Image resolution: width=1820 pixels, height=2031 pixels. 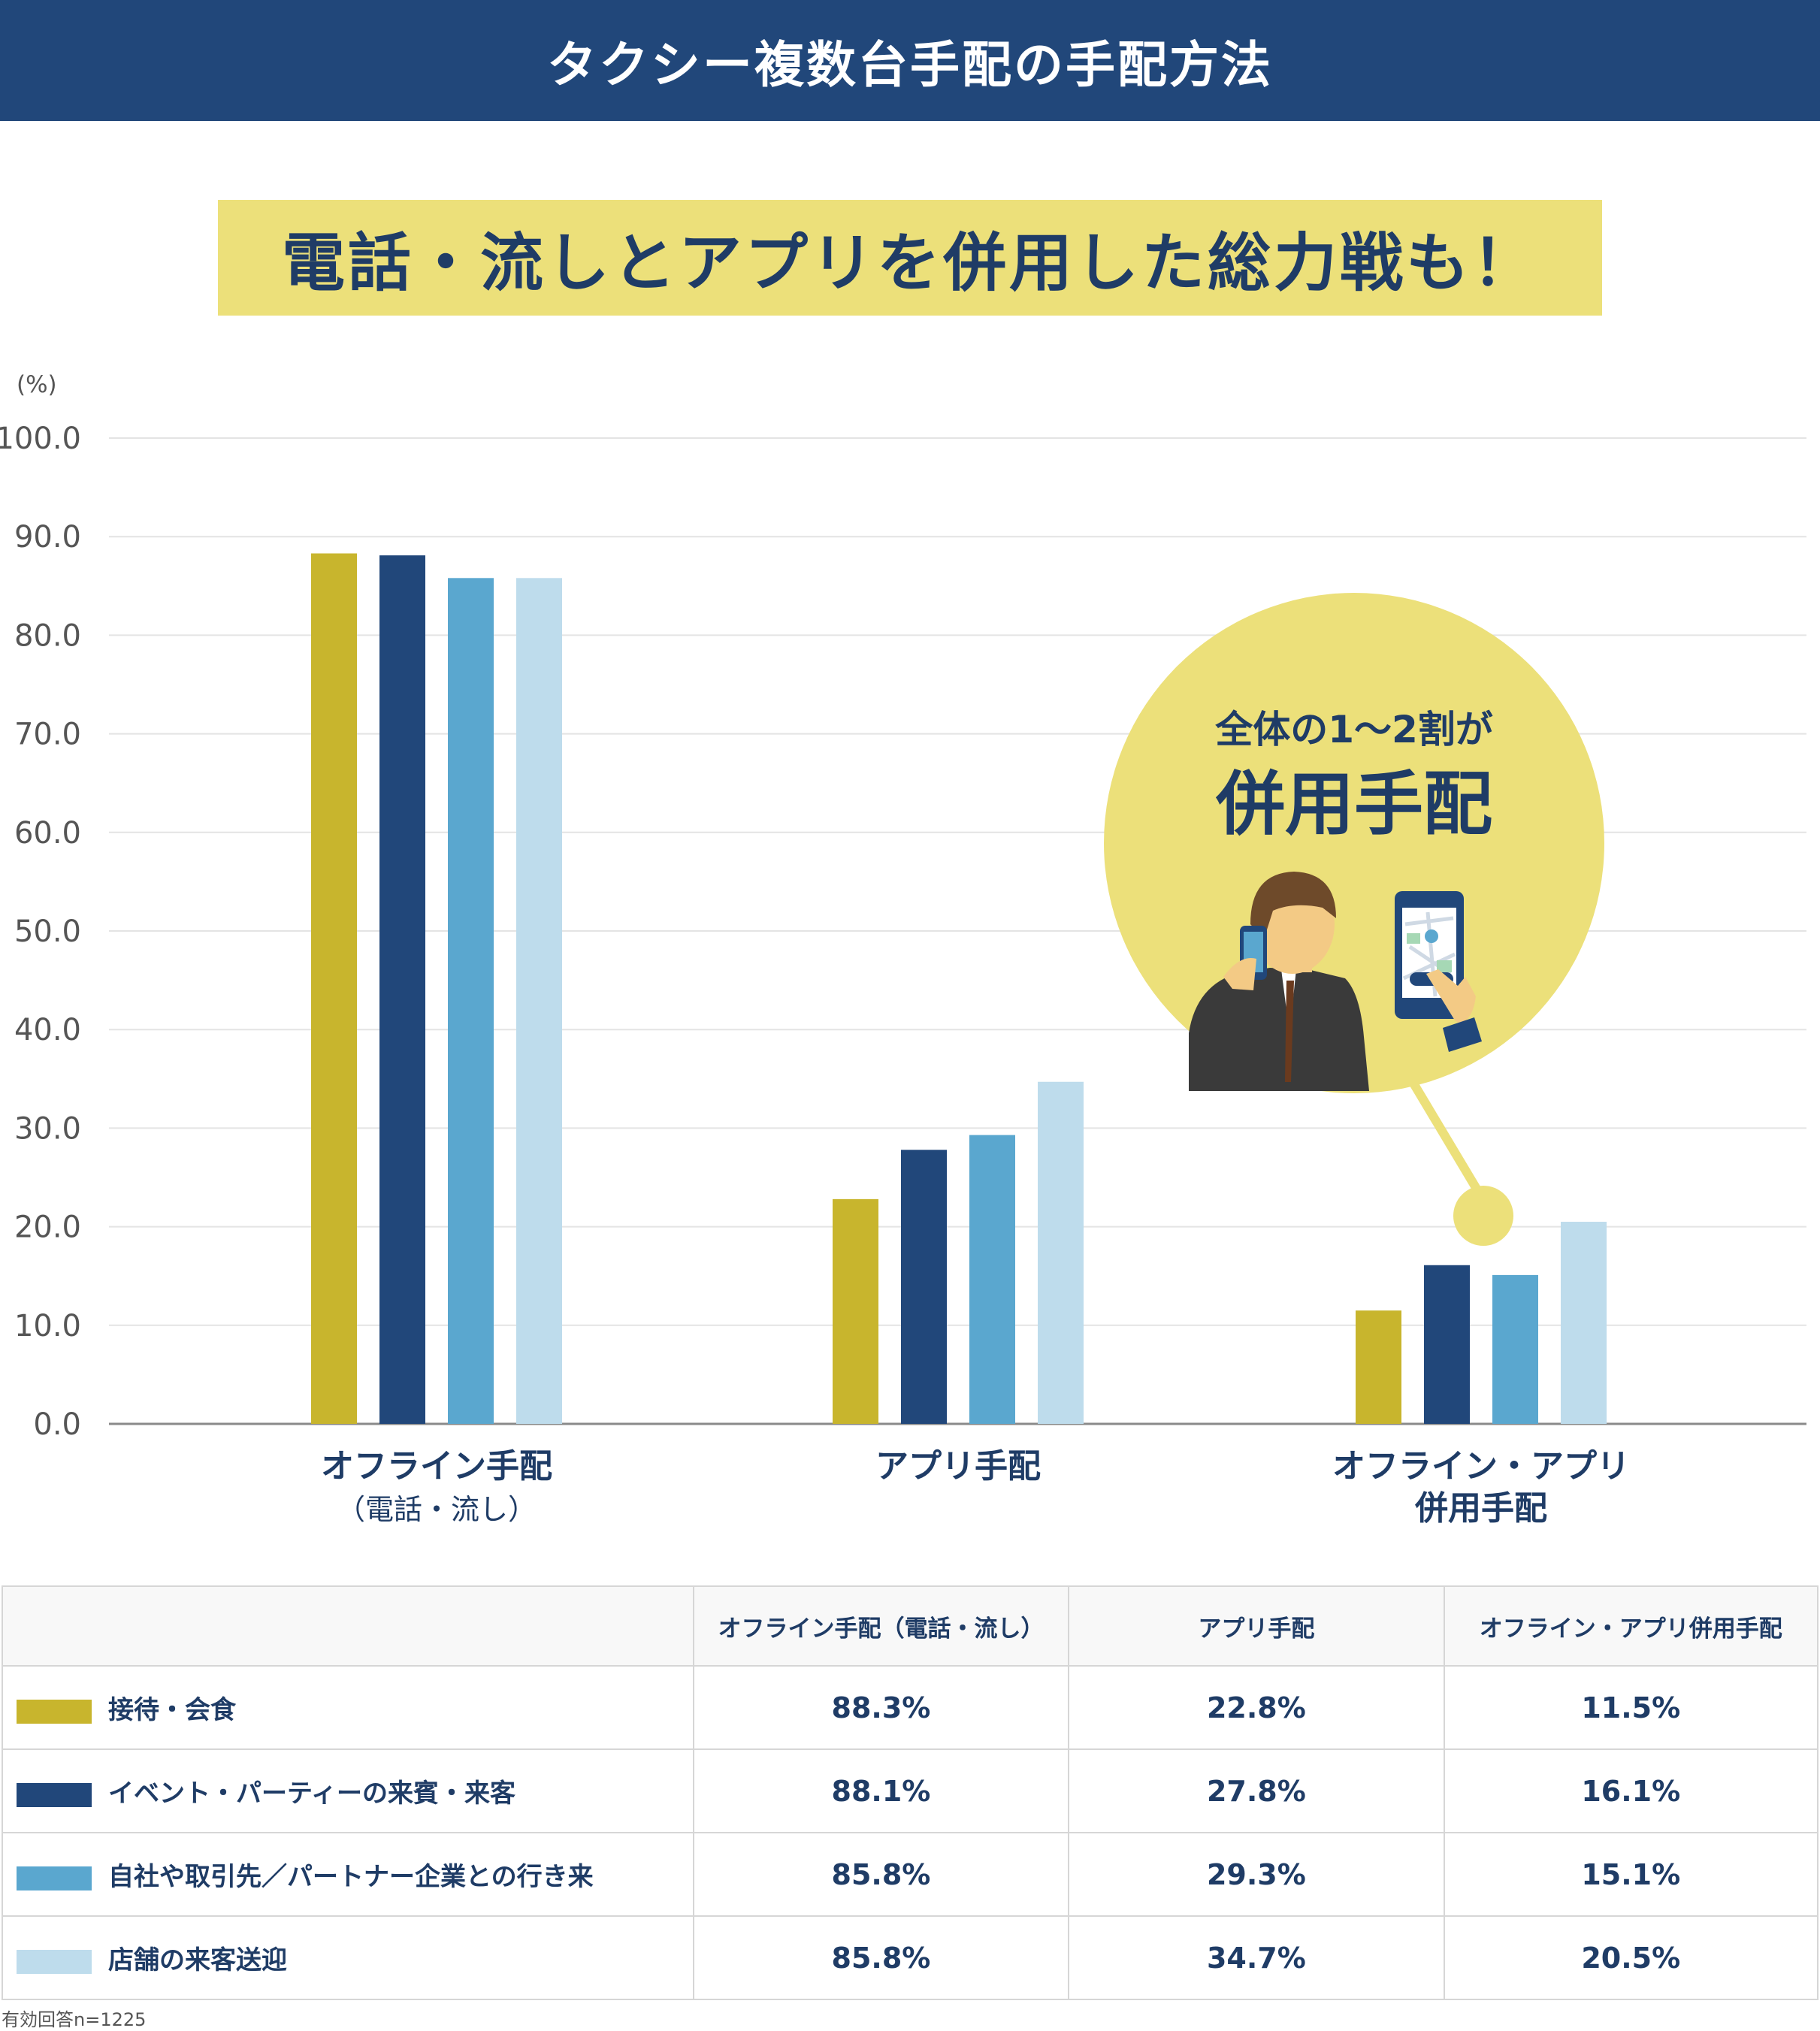 I want to click on smartphone-map-icon, so click(x=1438, y=971).